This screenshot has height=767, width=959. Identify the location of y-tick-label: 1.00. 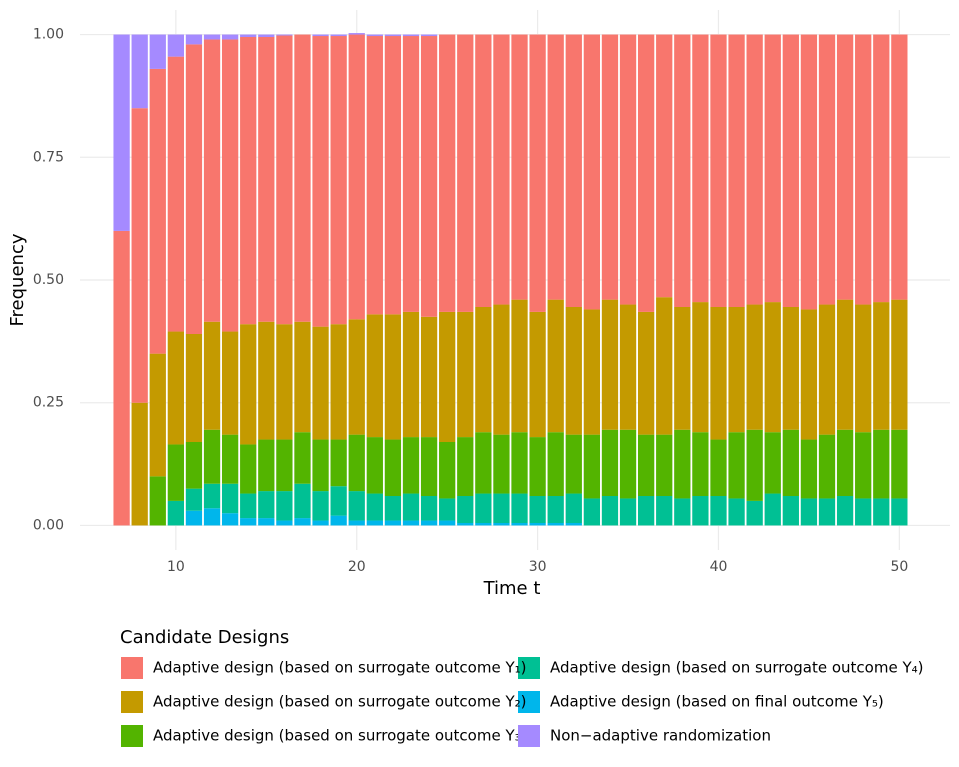
(48, 35).